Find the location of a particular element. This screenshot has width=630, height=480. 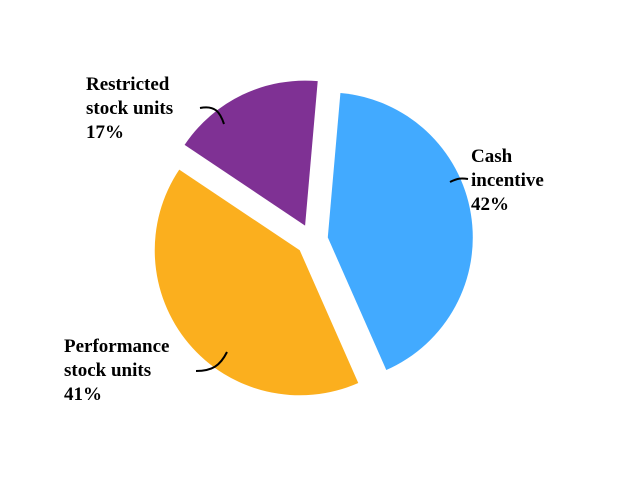

slice-label-2: Restricted stock units 17% is located at coordinates (129, 108).